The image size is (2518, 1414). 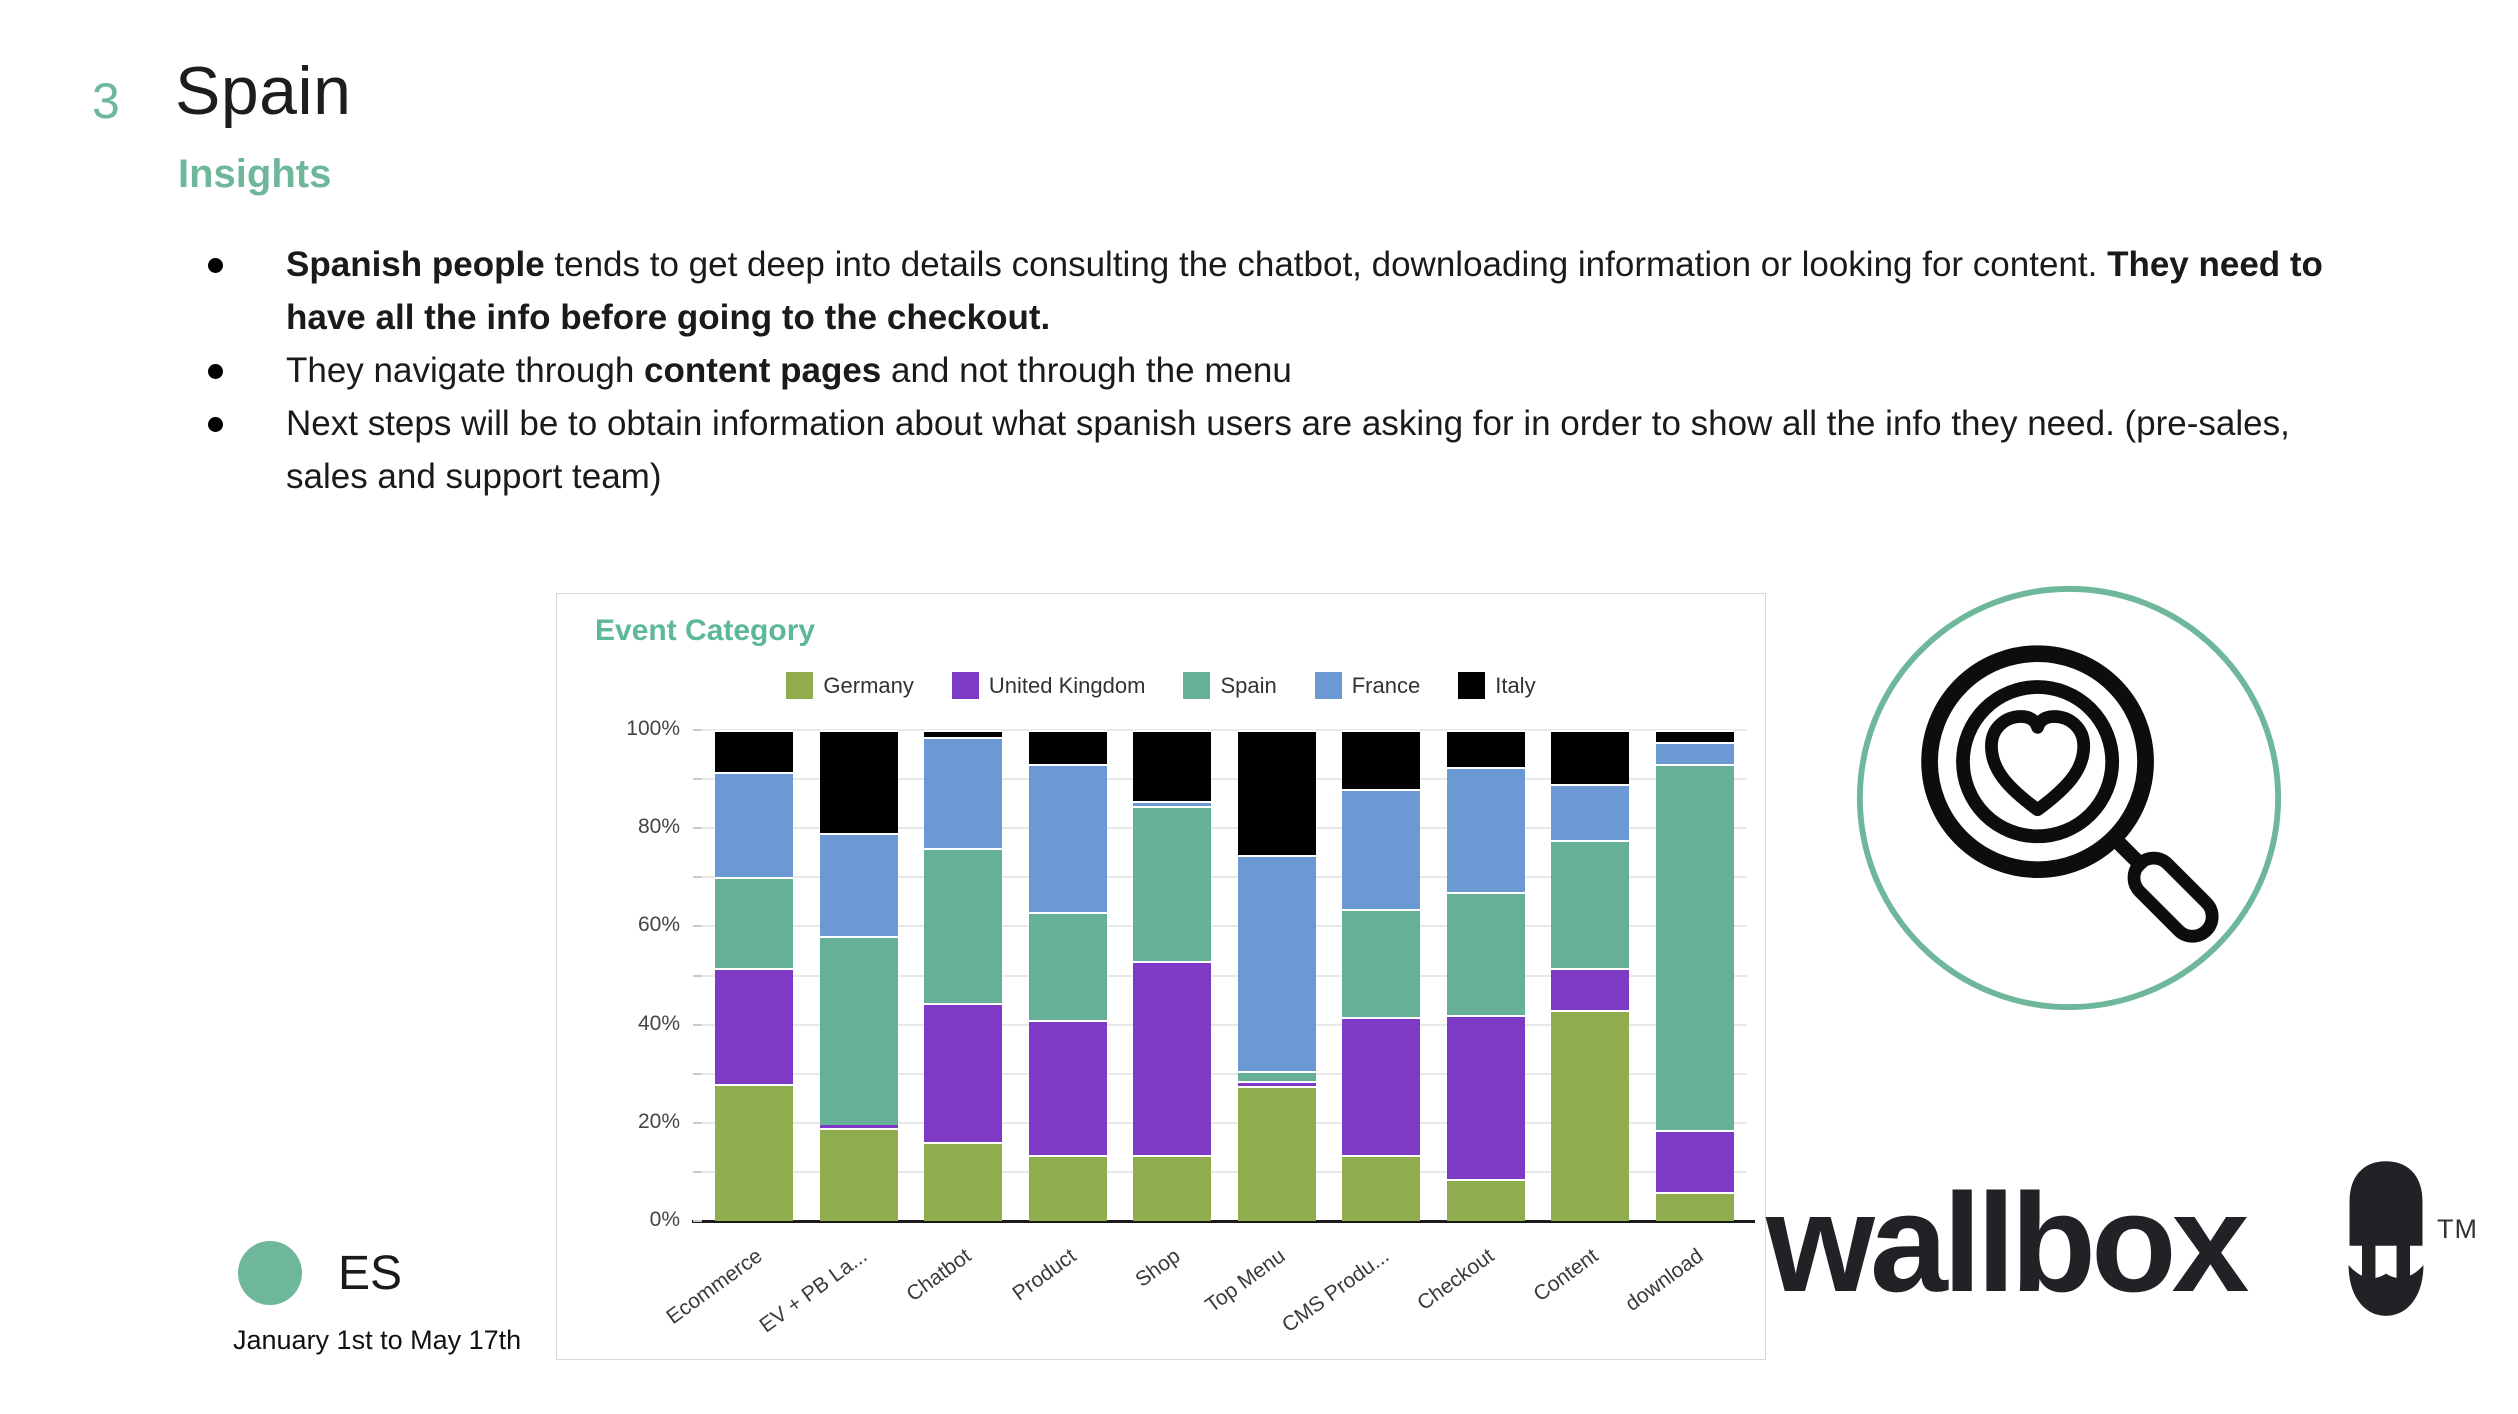 I want to click on legend-label: Italy, so click(x=1515, y=685).